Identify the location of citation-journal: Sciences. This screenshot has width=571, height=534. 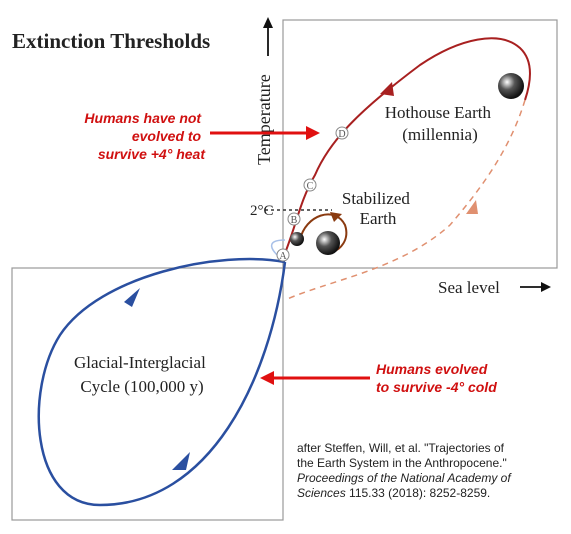
(321, 493).